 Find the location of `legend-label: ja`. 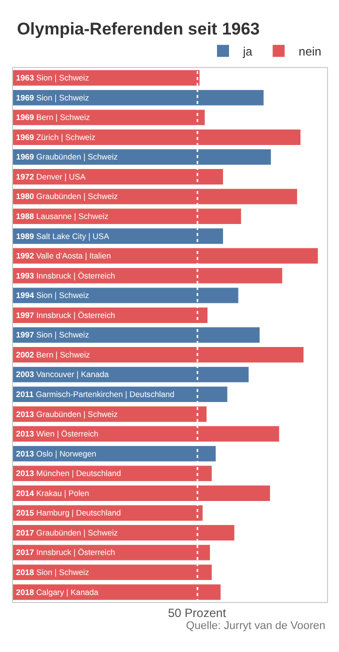

legend-label: ja is located at coordinates (247, 51).